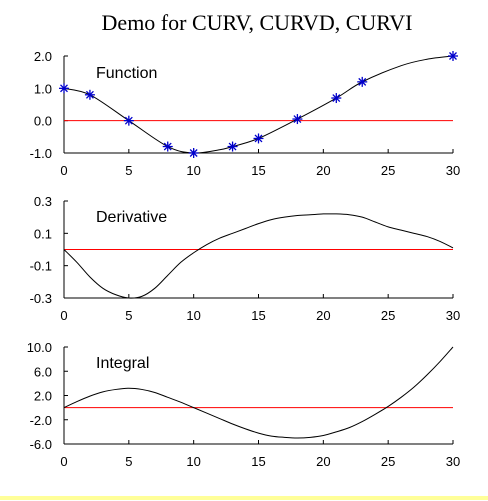  I want to click on y-tick-label: -0.1, so click(41, 266).